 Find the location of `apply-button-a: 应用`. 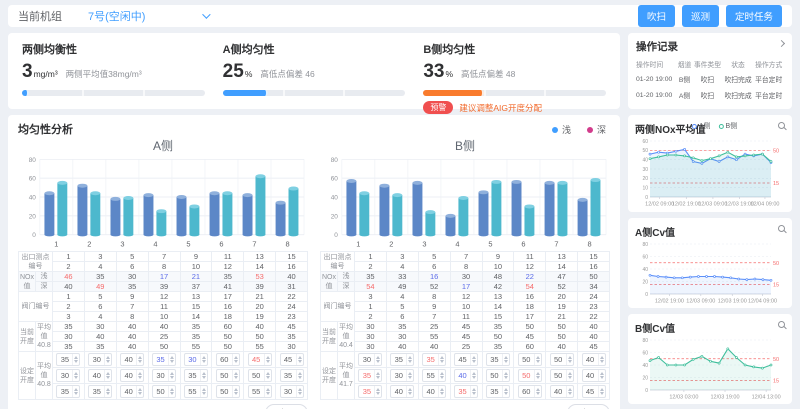

apply-button-a: 应用 is located at coordinates (286, 406).